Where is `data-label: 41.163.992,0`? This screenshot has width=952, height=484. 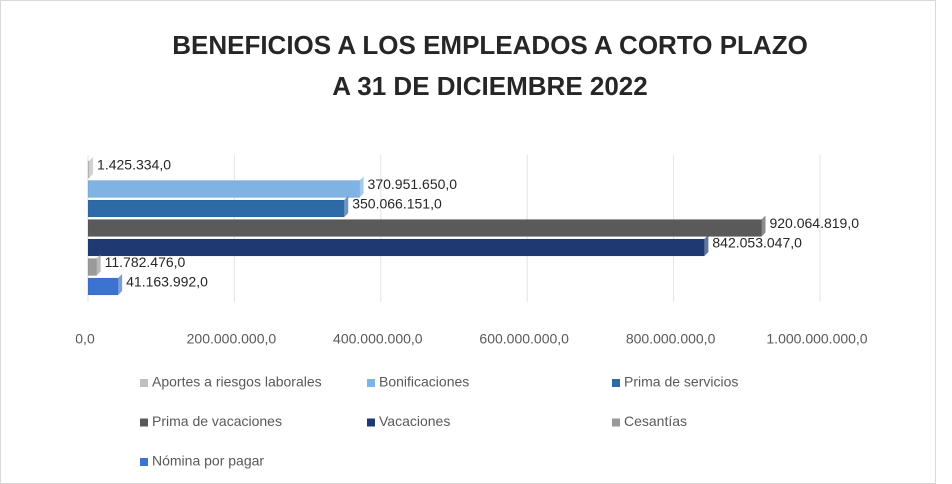
data-label: 41.163.992,0 is located at coordinates (167, 282).